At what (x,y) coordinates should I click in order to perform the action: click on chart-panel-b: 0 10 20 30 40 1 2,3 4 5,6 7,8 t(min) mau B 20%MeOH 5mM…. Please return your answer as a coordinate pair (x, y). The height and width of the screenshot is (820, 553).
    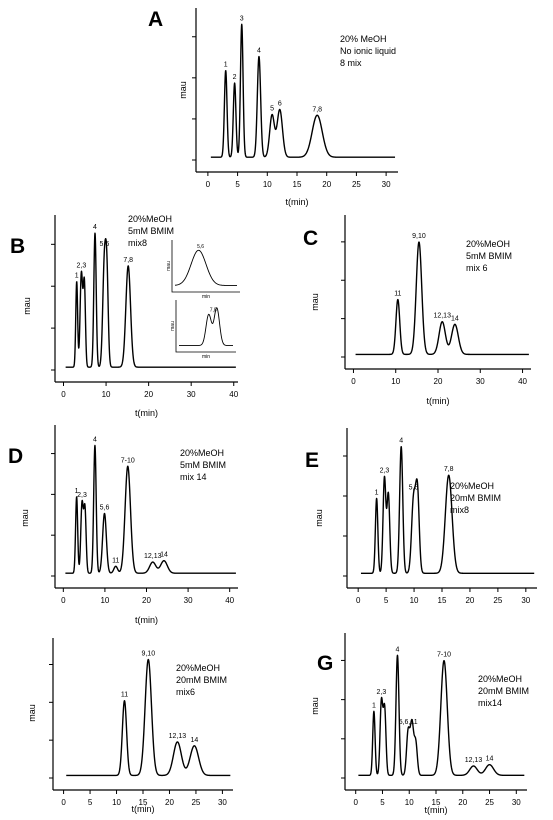
    Looking at the image, I should click on (125, 316).